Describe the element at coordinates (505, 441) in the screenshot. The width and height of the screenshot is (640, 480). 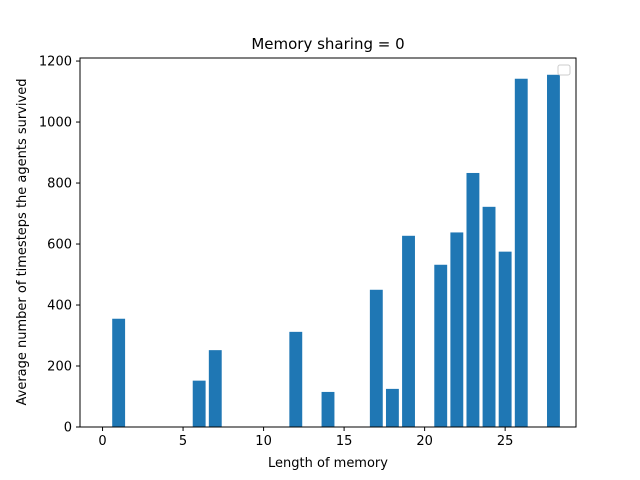
I see `x-tick-label: 25` at that location.